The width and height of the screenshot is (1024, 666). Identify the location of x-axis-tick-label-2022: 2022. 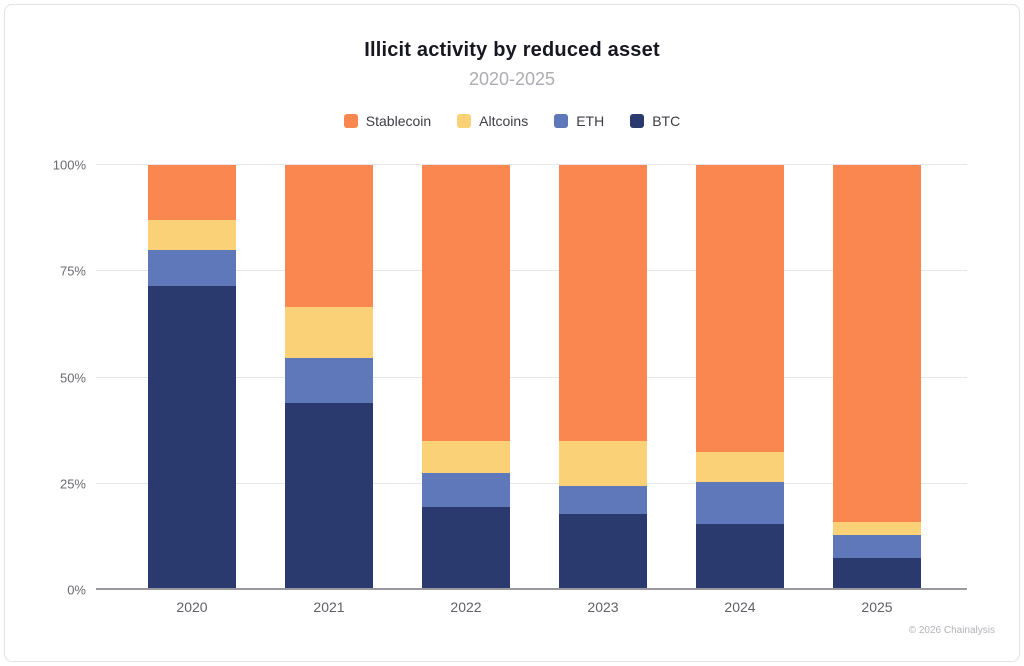
(466, 607).